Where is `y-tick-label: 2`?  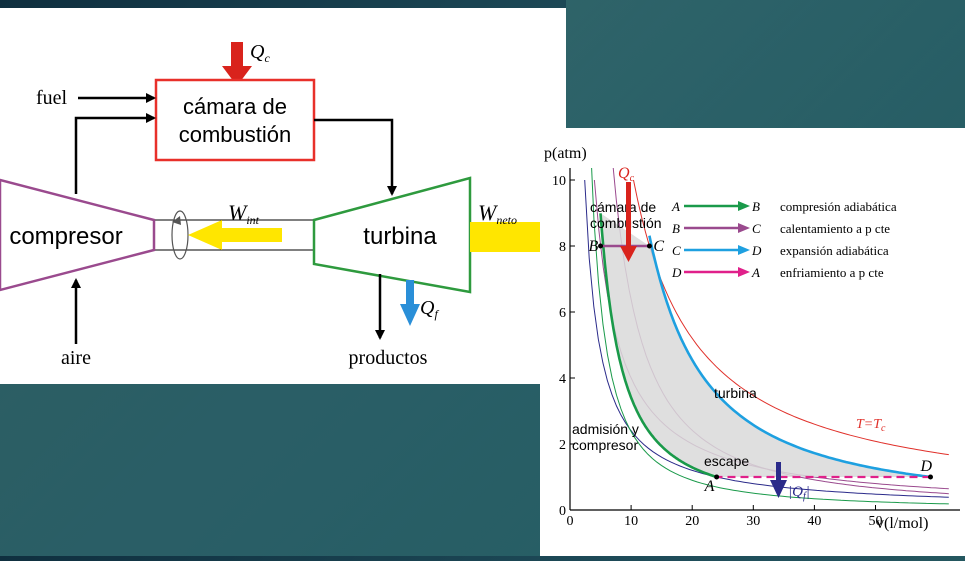 y-tick-label: 2 is located at coordinates (562, 445).